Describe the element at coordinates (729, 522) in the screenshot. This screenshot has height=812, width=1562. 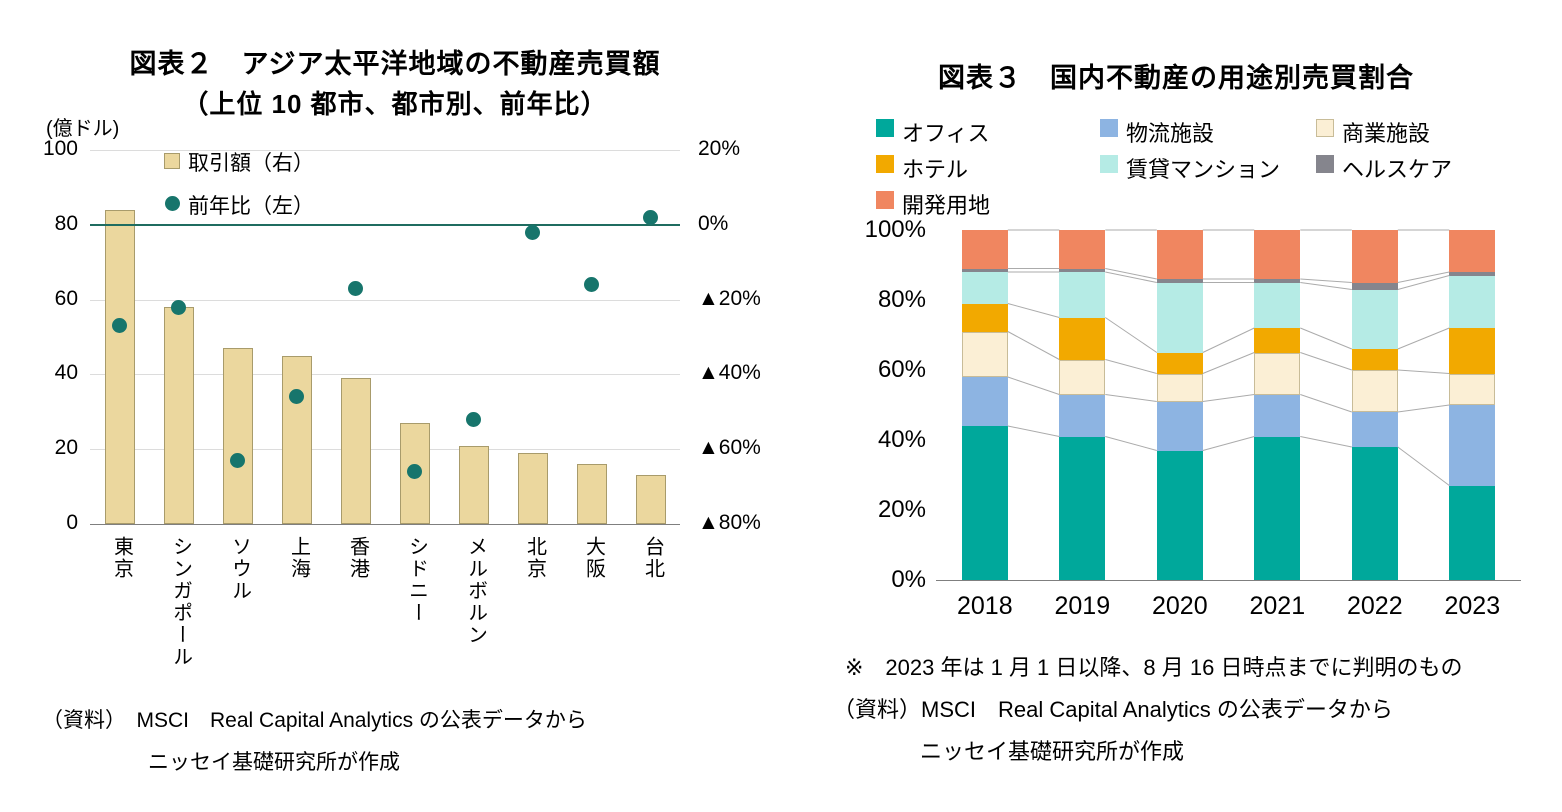
I see `right-axis-tick-label: ▲80%` at that location.